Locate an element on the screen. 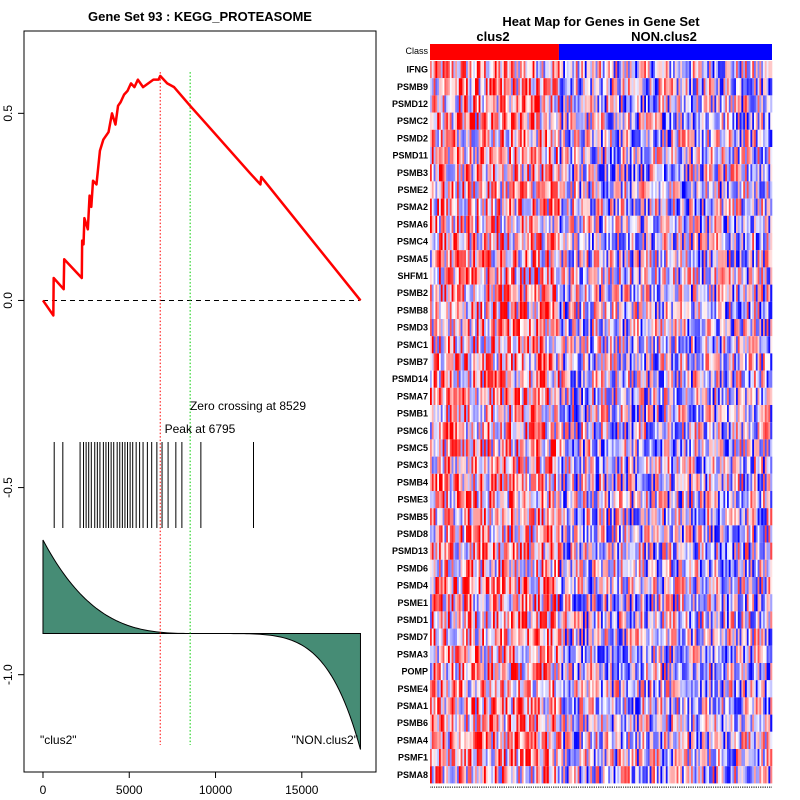  heatmap-row-psmc5 is located at coordinates (601, 448).